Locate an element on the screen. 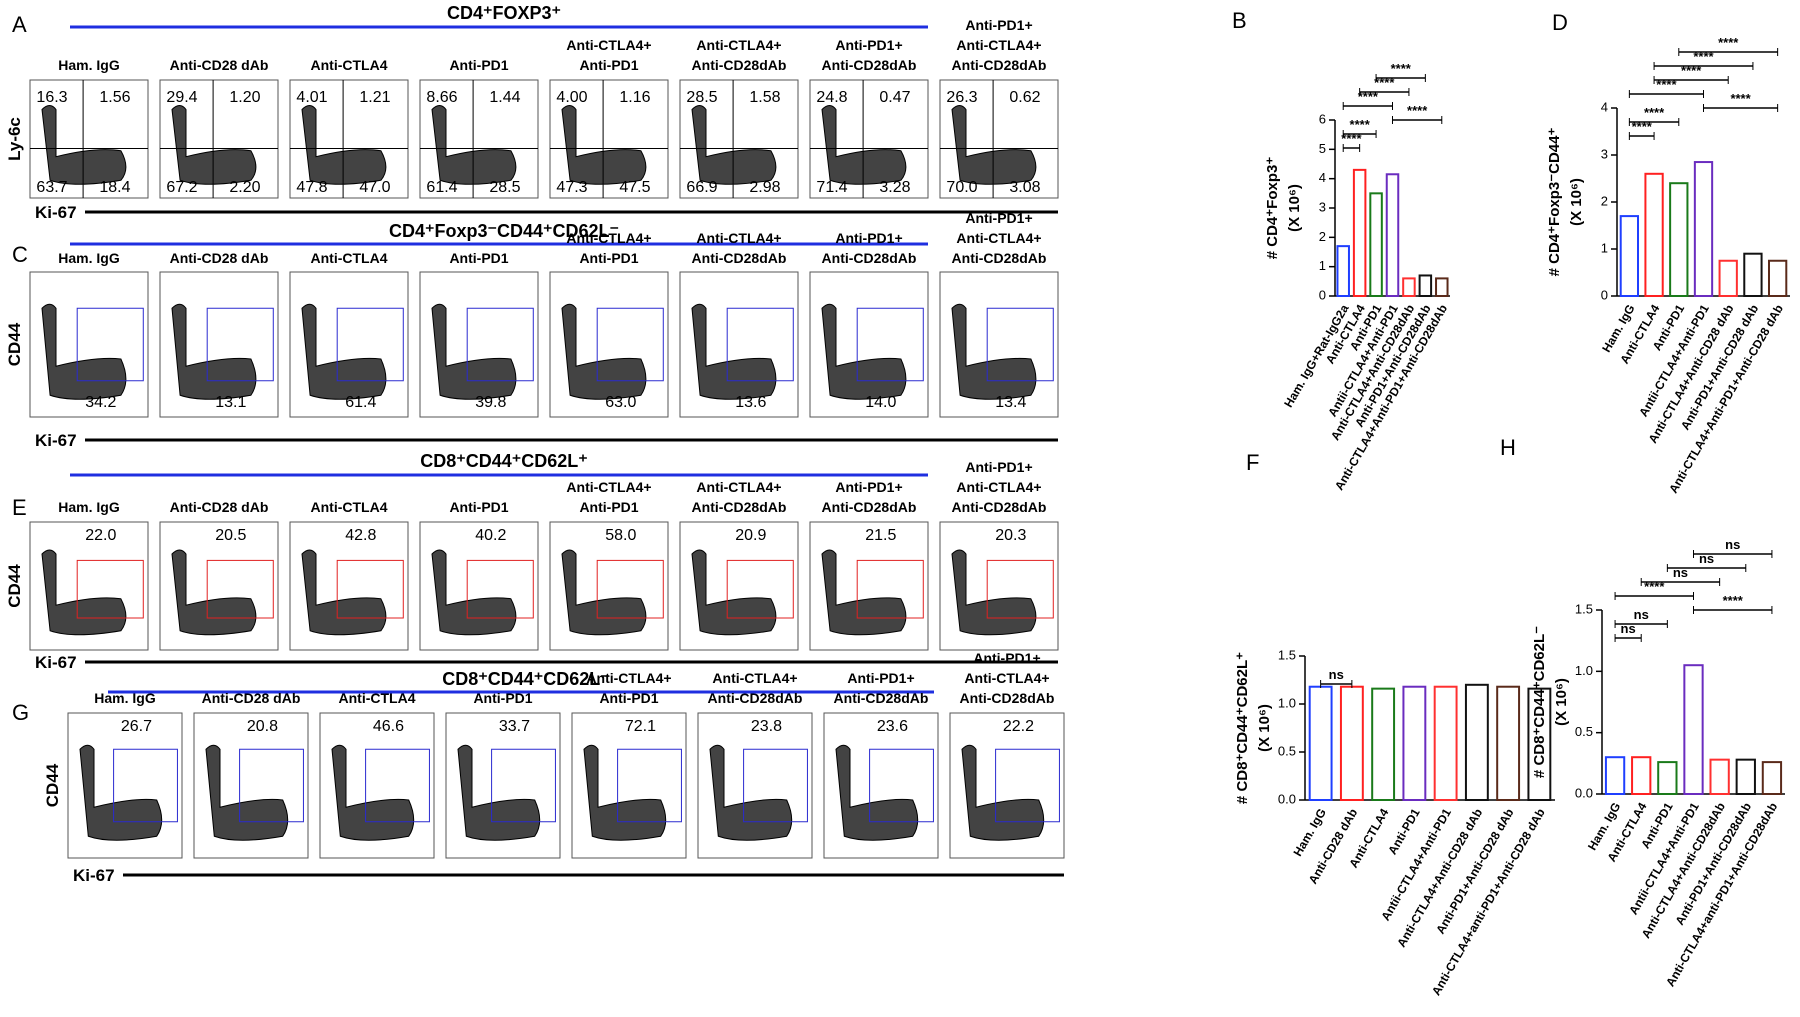 The image size is (1800, 1017). y-axis-label: Ly-6c is located at coordinates (14, 139).